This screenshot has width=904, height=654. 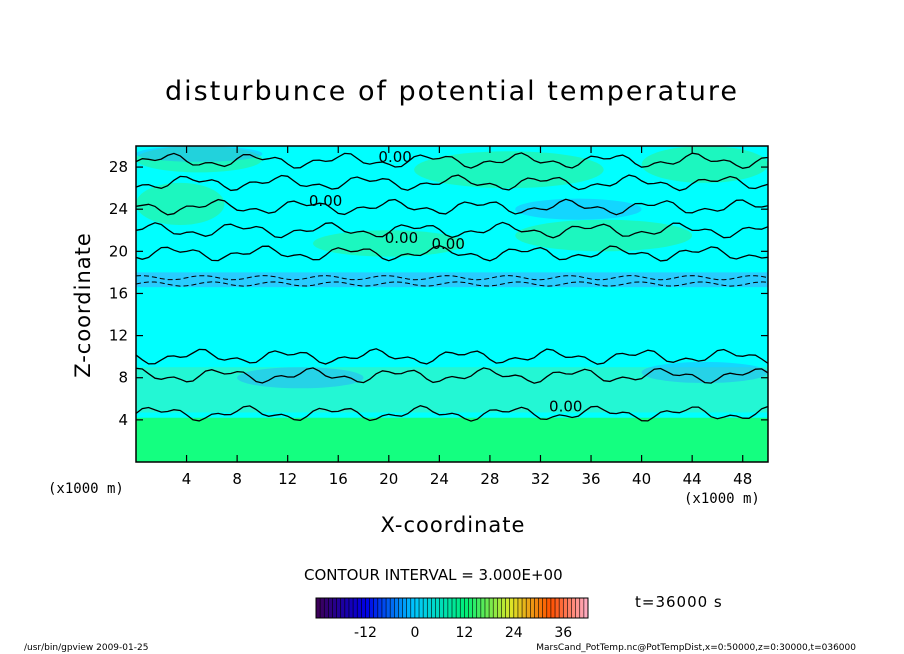 What do you see at coordinates (514, 633) in the screenshot?
I see `colorbar-tick-label: 24` at bounding box center [514, 633].